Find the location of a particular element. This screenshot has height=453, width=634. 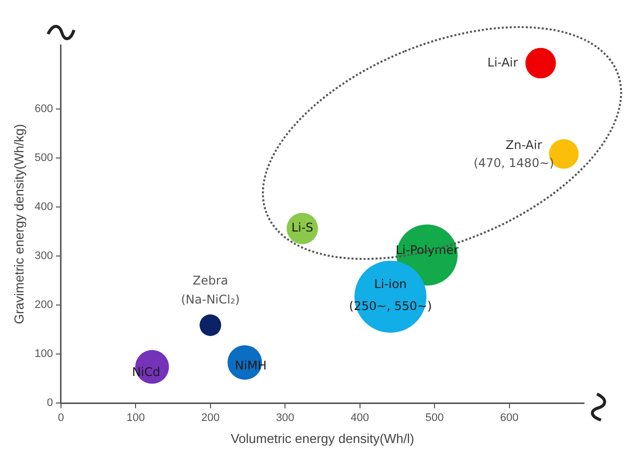

annotation: (Na-NiCl₂) is located at coordinates (210, 299).